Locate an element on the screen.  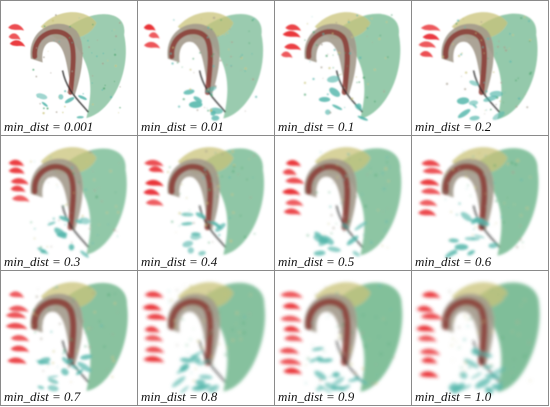
embedding-plot is located at coordinates (67, 65).